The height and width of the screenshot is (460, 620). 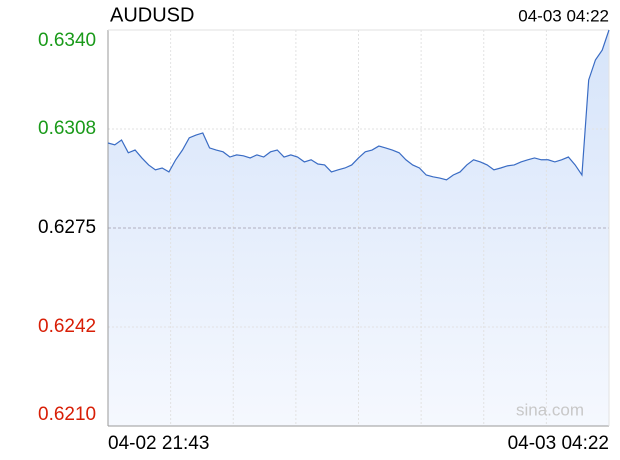 I want to click on x-tick-label: 04-03 04:22, so click(x=558, y=443).